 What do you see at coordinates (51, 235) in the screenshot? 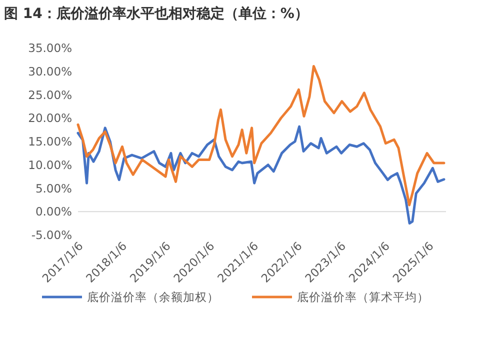
I see `y-tick-label: -5.00%` at bounding box center [51, 235].